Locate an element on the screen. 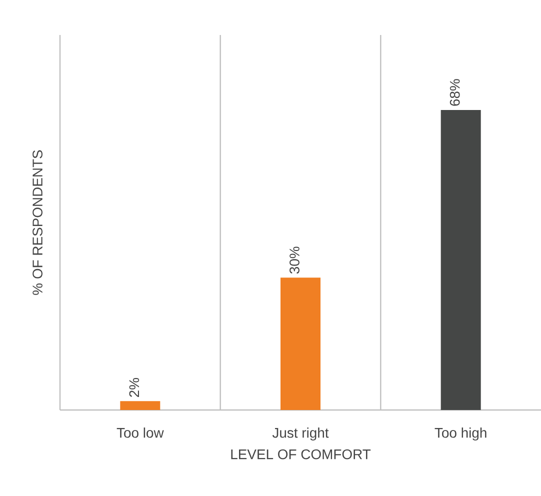 This screenshot has width=541, height=496. x-tick-label: Too low is located at coordinates (140, 433).